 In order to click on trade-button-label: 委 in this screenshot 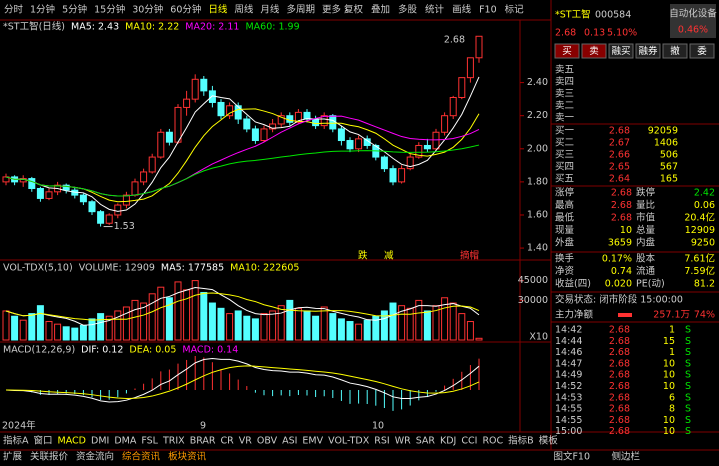, I will do `click(702, 51)`.